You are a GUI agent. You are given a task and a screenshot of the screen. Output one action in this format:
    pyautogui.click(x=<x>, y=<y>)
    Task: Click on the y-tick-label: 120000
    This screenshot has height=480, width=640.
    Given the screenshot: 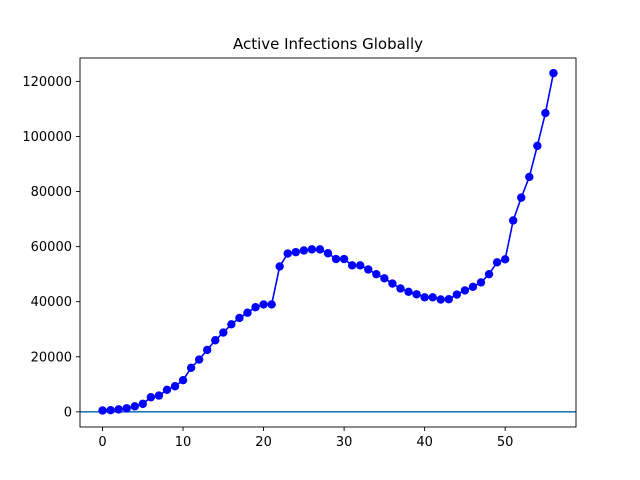 What is the action you would take?
    pyautogui.click(x=47, y=82)
    